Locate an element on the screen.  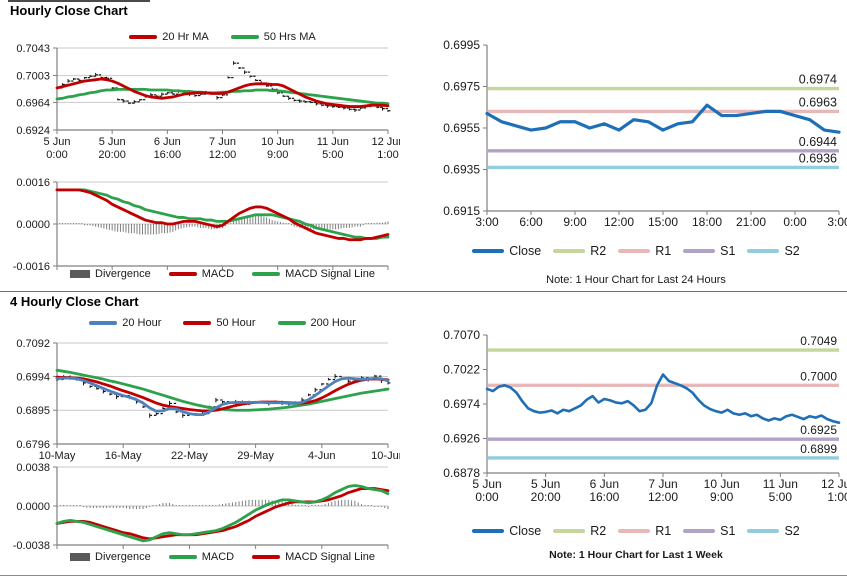
svg-text: 22-May is located at coordinates (189, 456).